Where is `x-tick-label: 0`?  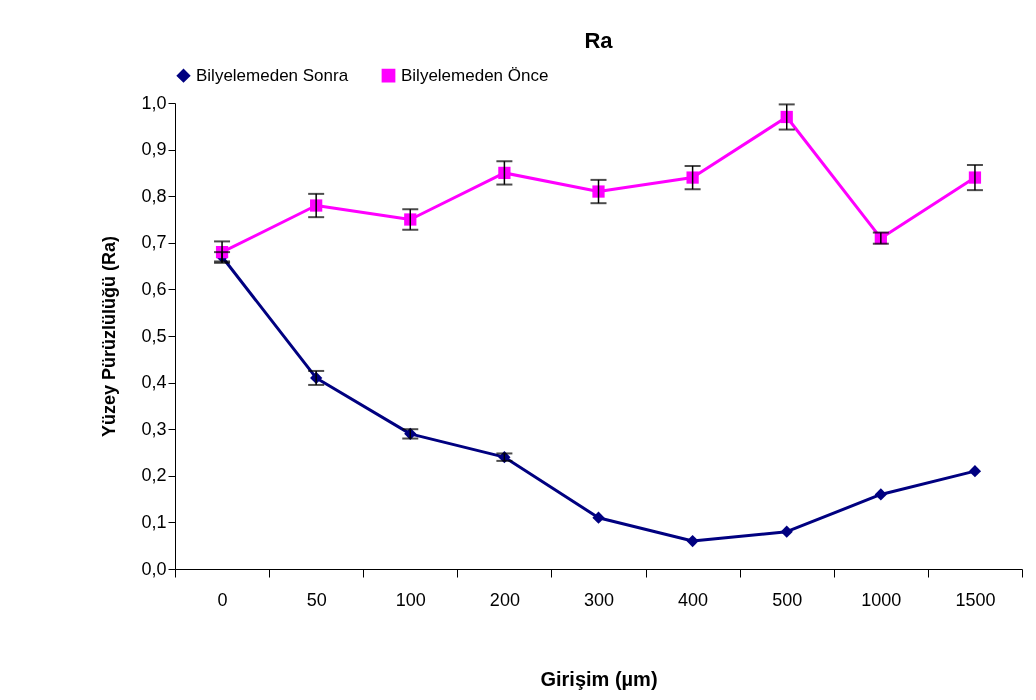
x-tick-label: 0 is located at coordinates (222, 599).